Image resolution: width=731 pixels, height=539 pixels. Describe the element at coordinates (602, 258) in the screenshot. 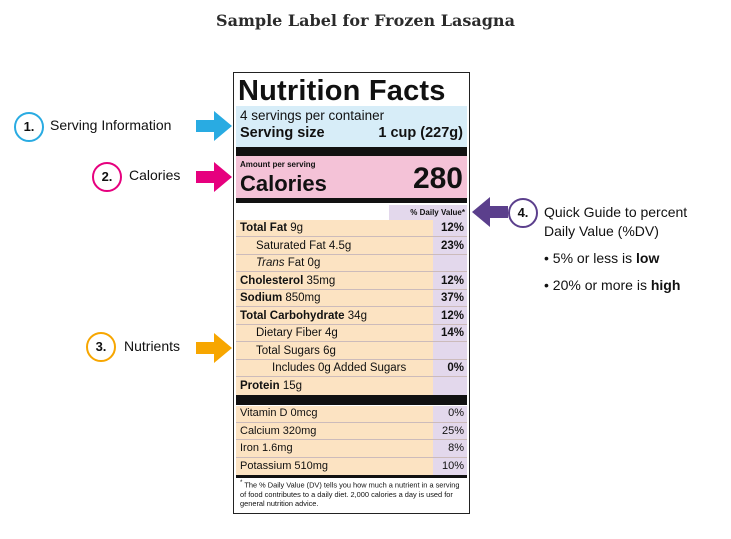

I see `guide-bullet-low: • 5% or less is low` at that location.